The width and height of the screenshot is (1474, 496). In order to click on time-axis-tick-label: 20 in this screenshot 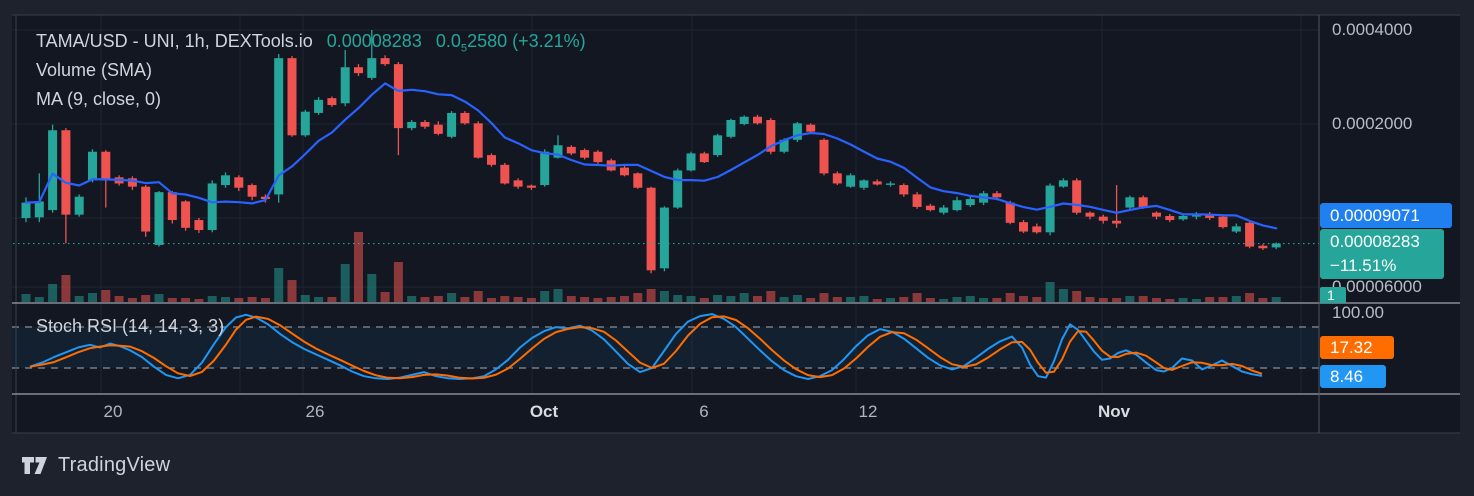, I will do `click(113, 411)`.